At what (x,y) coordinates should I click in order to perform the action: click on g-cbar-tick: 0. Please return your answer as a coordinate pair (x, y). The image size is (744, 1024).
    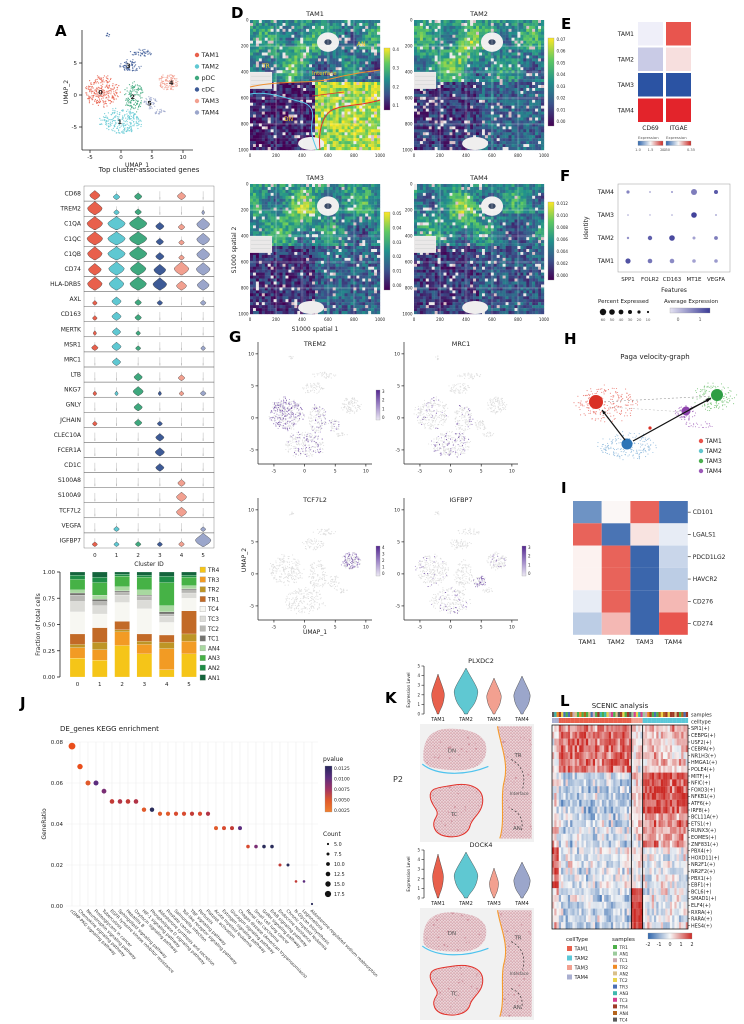
    Looking at the image, I should click on (383, 417).